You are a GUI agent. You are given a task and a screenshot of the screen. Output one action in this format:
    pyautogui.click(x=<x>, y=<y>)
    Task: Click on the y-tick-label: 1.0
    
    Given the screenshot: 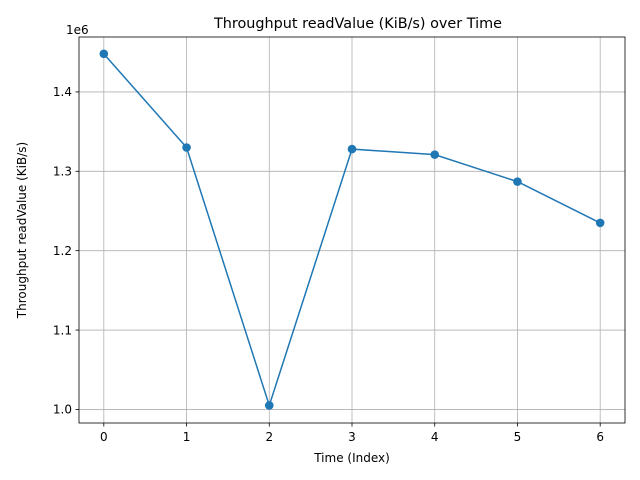 What is the action you would take?
    pyautogui.click(x=62, y=410)
    